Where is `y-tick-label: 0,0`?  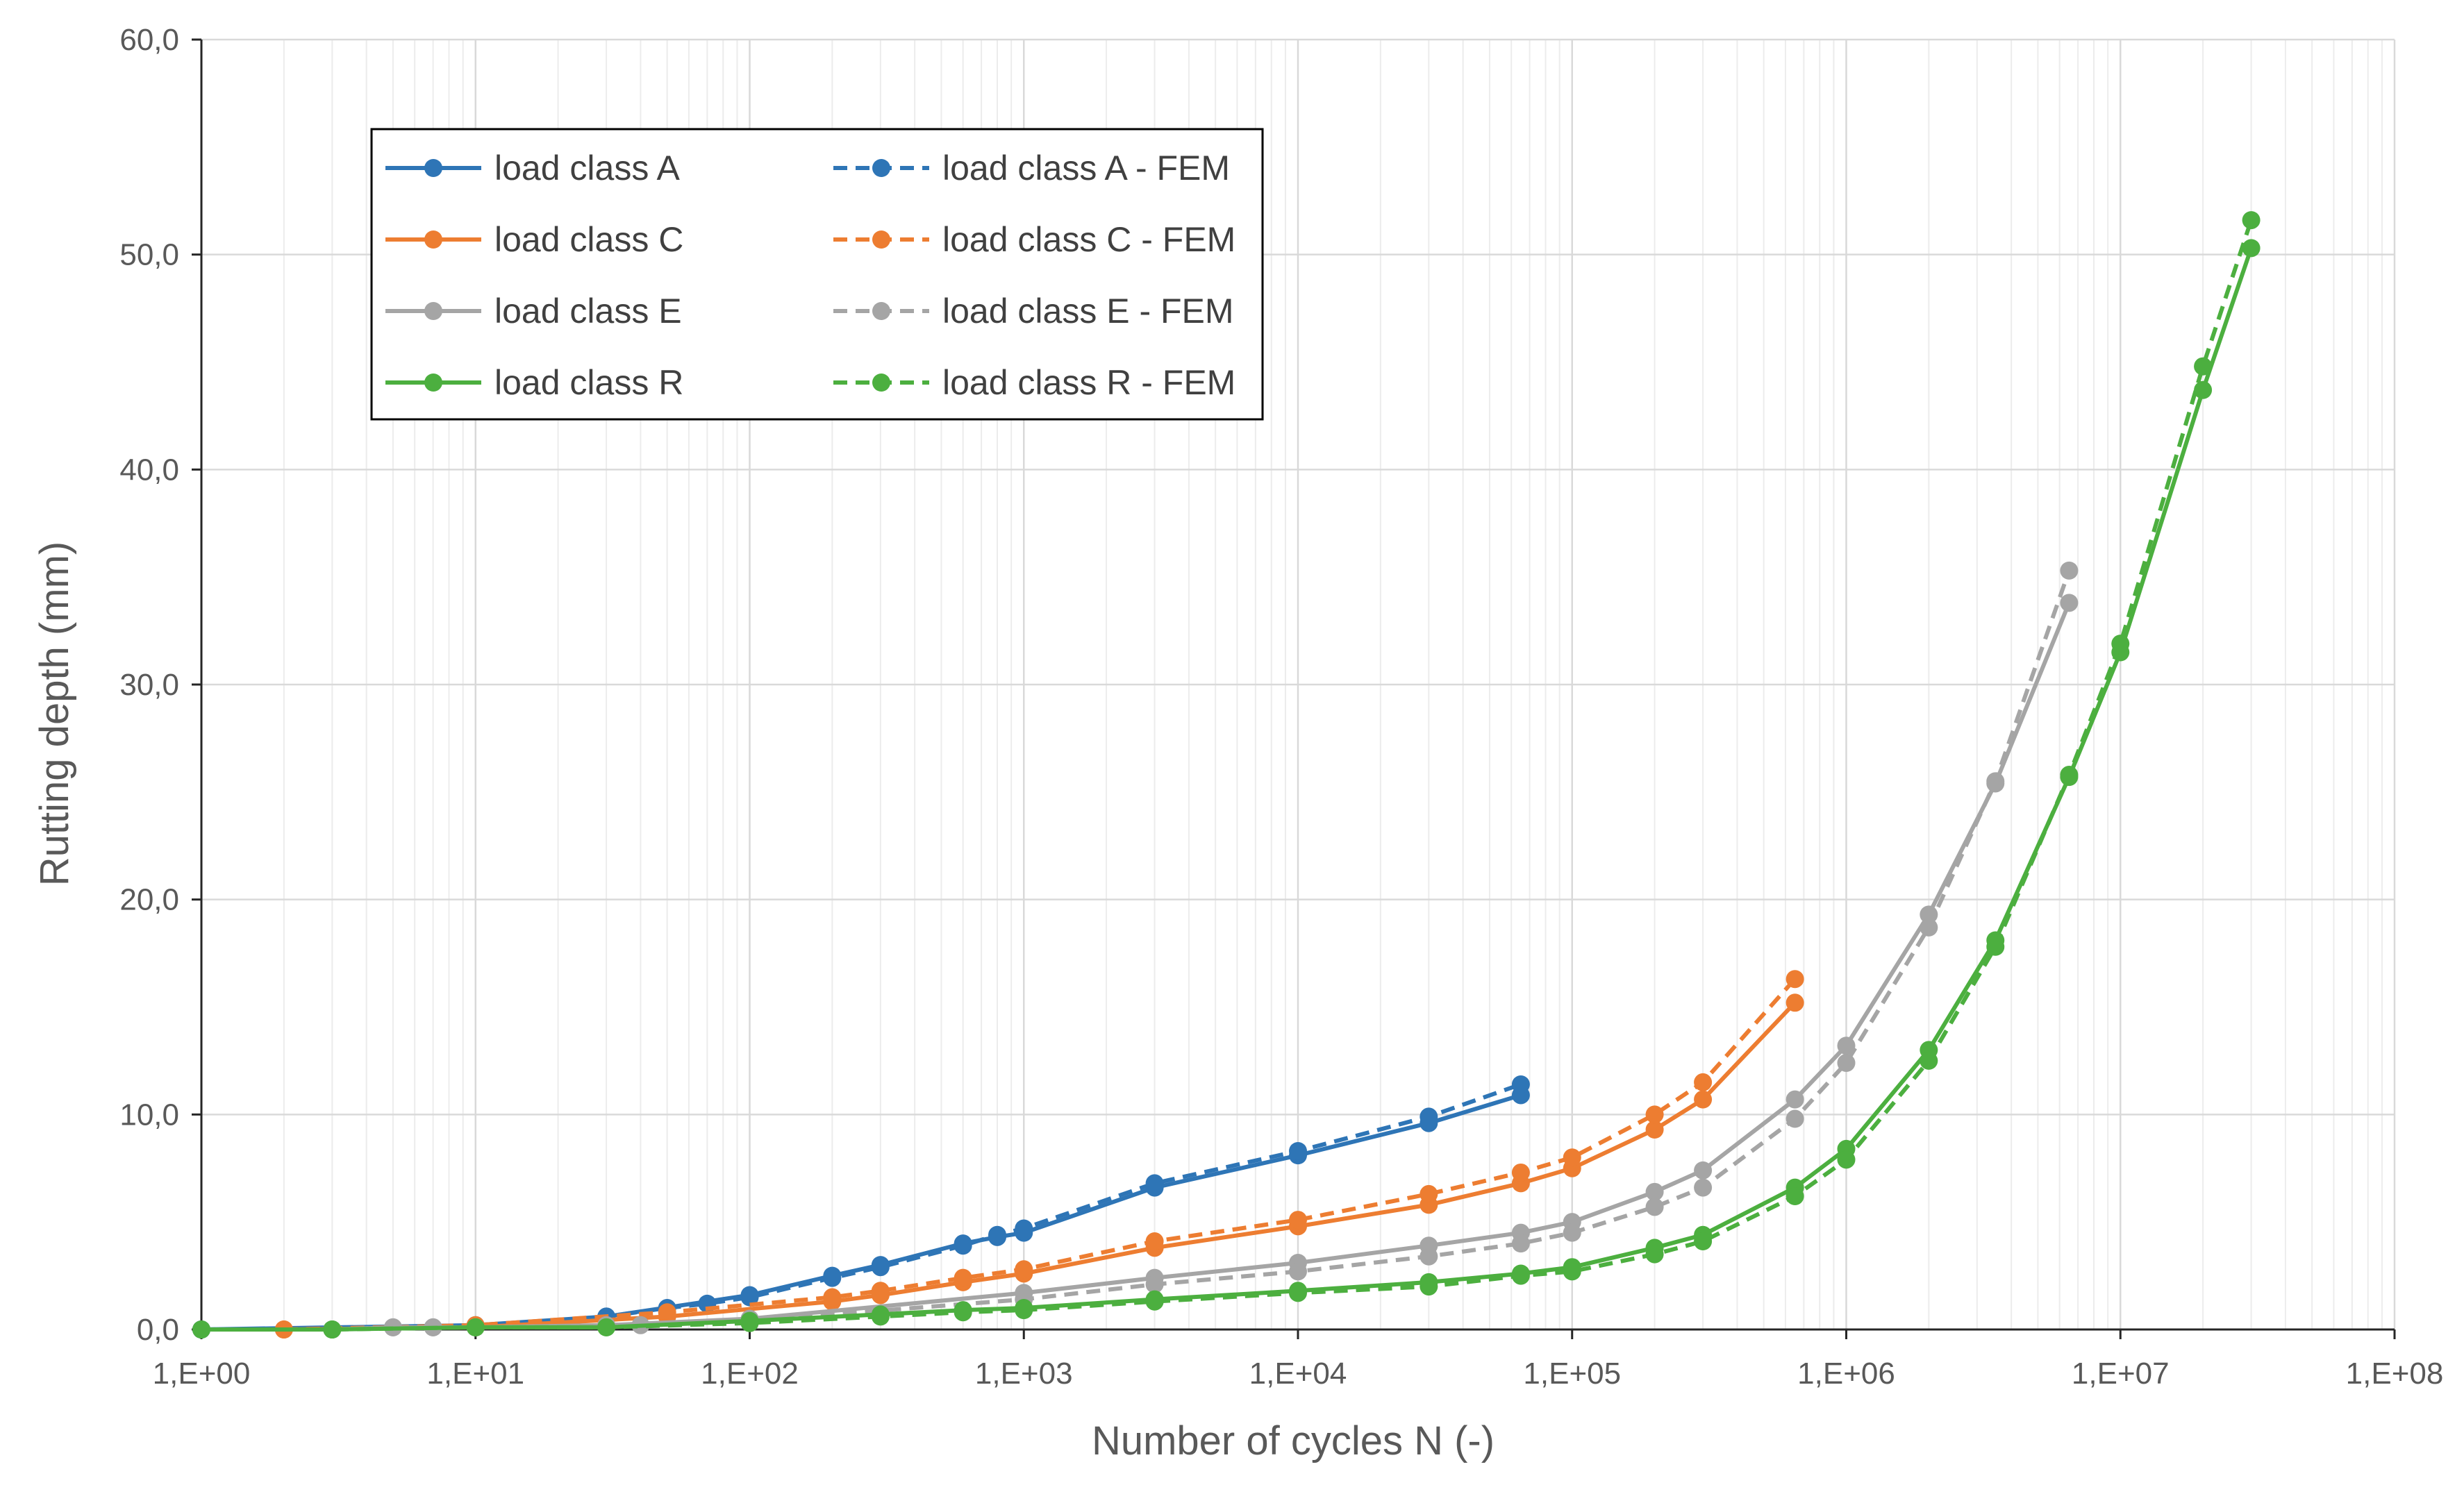
y-tick-label: 0,0 is located at coordinates (158, 1330).